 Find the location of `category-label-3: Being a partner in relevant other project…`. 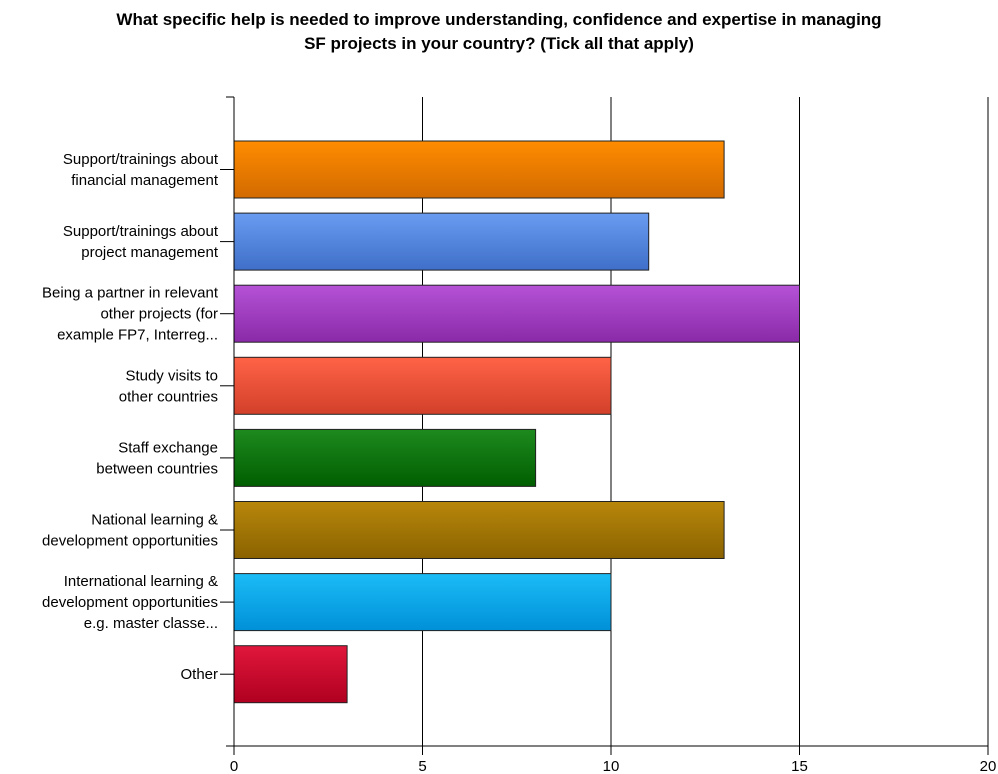

category-label-3: Being a partner in relevant other project… is located at coordinates (130, 314).